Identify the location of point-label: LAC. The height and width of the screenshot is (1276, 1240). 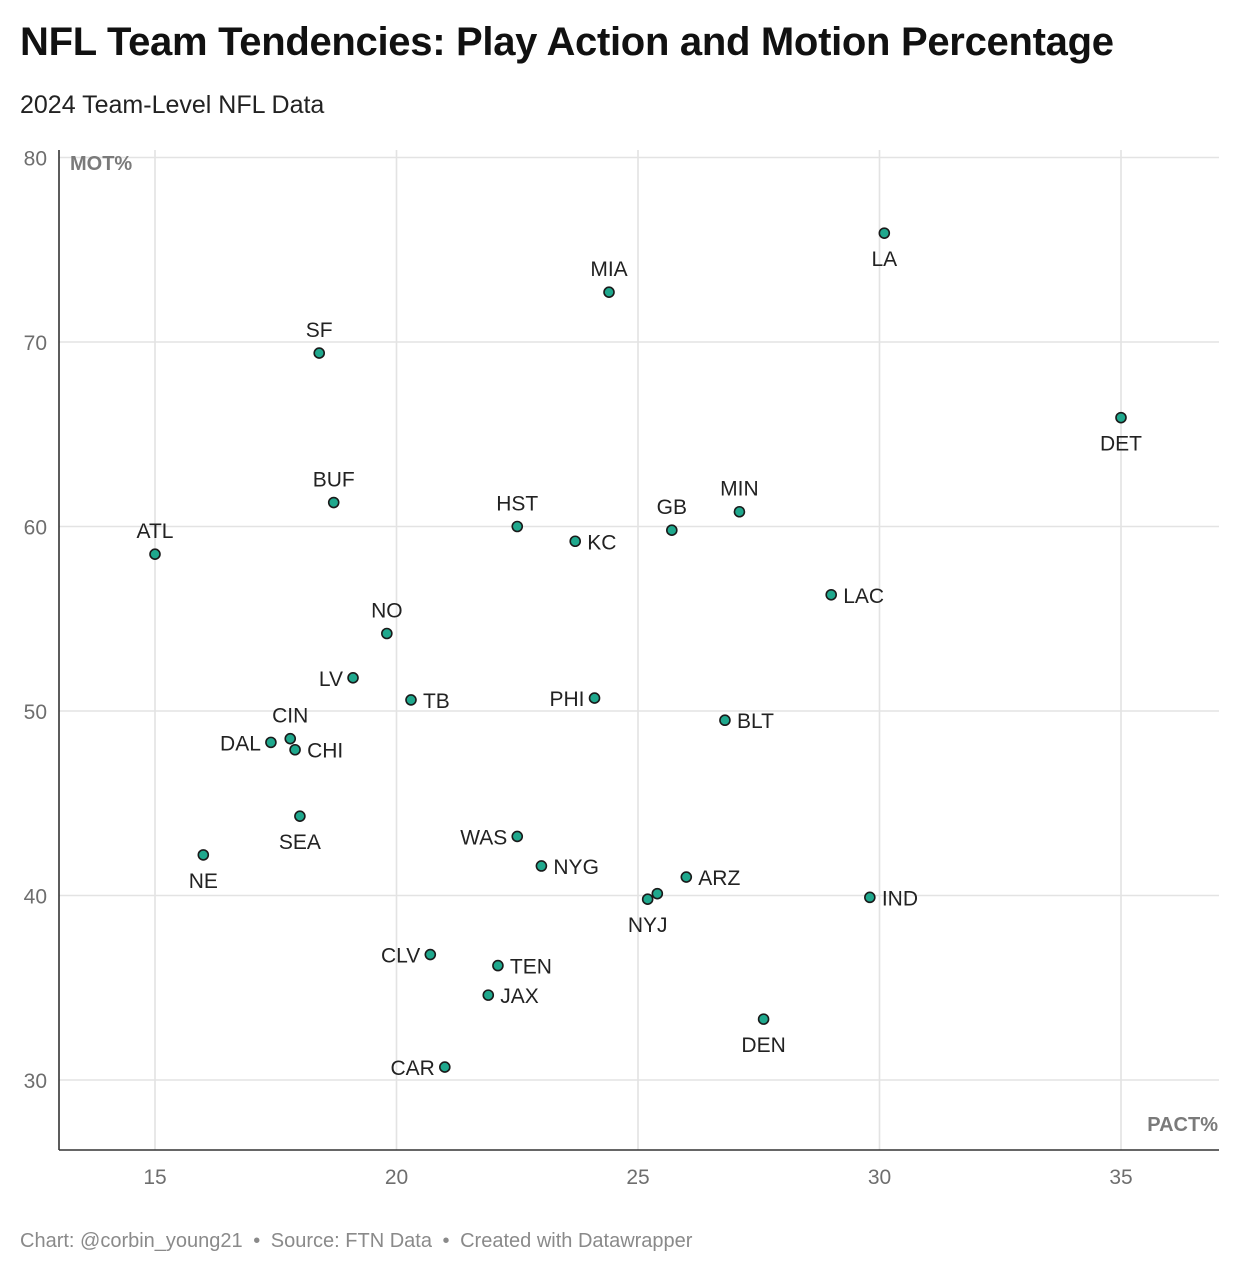
(863, 596).